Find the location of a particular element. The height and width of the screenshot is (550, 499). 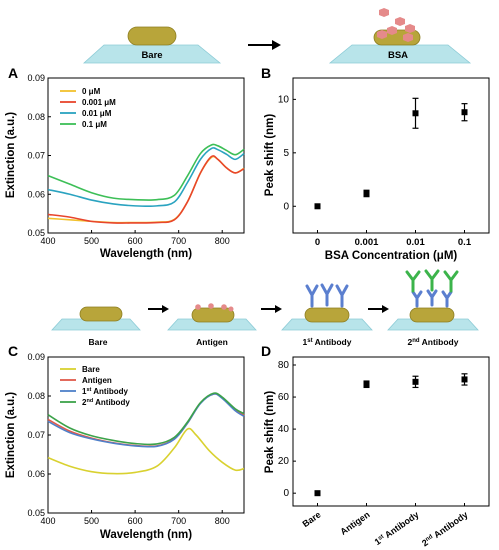

gold-nanorod-stage-antibody2 is located at coordinates (432, 315).